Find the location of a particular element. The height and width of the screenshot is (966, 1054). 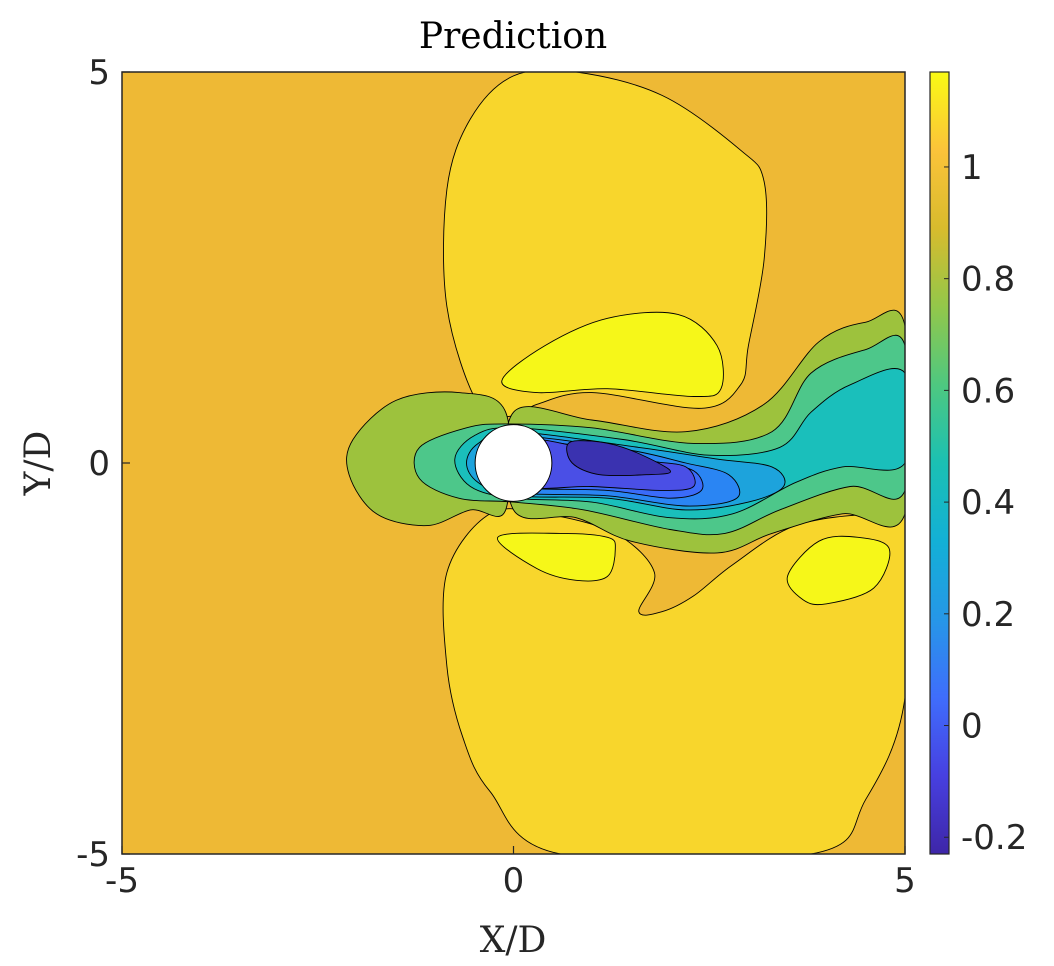

x-tick-label: 0 is located at coordinates (514, 881).